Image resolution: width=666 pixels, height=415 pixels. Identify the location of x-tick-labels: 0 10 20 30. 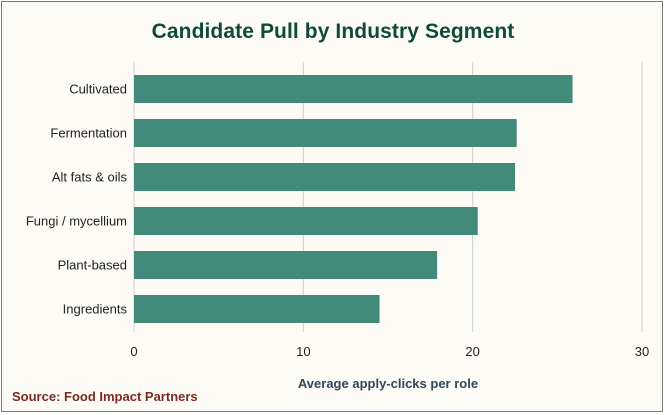
(389, 351).